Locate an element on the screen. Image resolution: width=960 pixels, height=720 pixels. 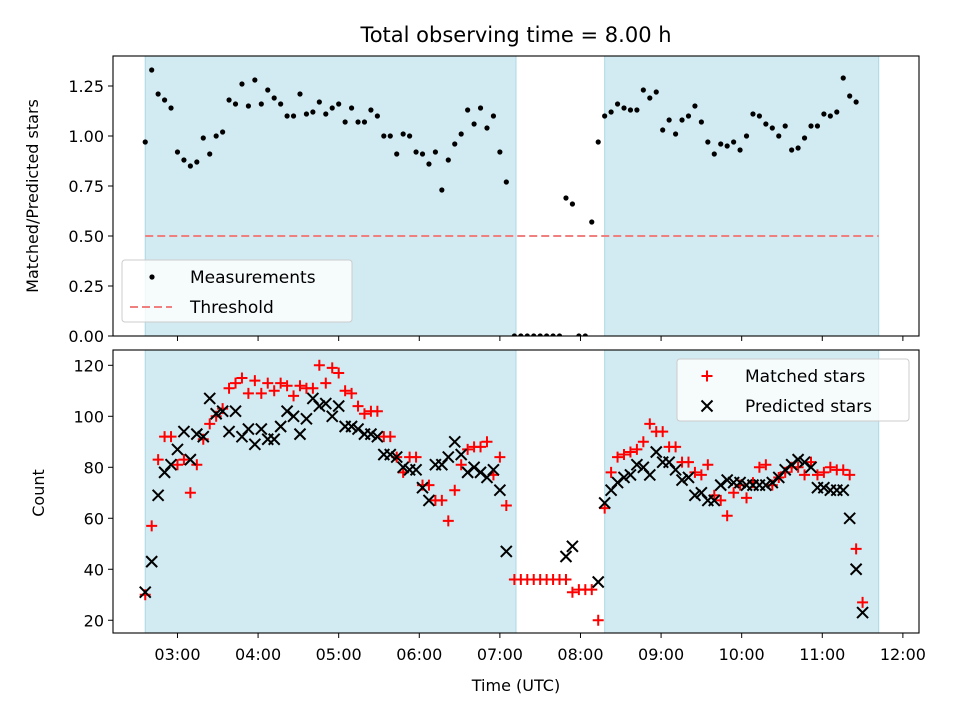
top-y-axis-label: Matched/Predicted stars is located at coordinates (32, 196).